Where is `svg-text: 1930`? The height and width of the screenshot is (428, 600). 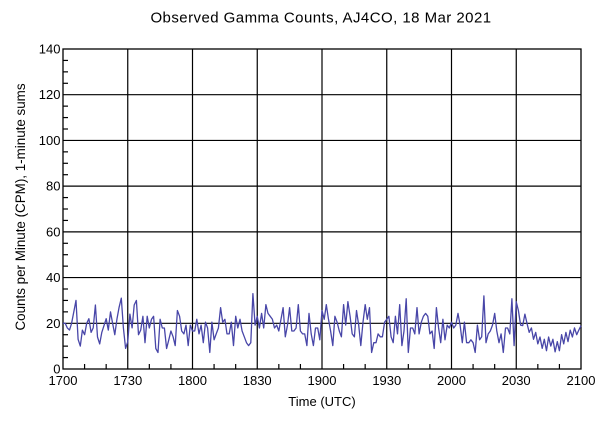
svg-text: 1930 is located at coordinates (386, 380).